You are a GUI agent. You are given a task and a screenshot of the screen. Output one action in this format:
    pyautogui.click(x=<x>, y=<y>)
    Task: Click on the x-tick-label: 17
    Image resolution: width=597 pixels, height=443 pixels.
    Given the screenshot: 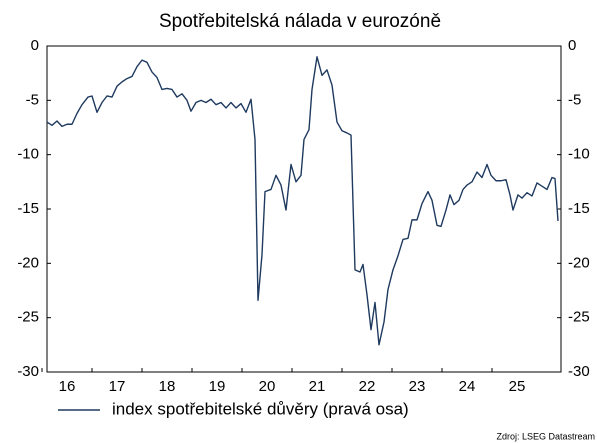 What is the action you would take?
    pyautogui.click(x=117, y=386)
    